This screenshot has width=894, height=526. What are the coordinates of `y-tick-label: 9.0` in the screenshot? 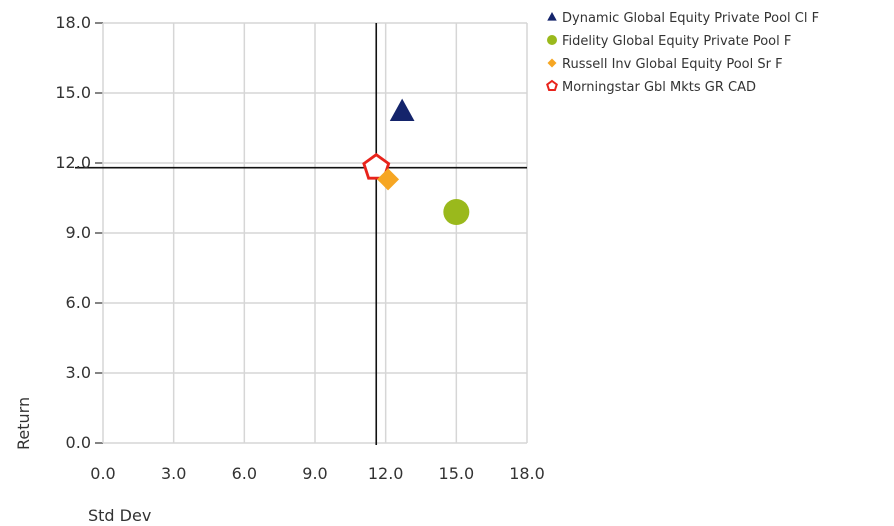 It's located at (78, 232).